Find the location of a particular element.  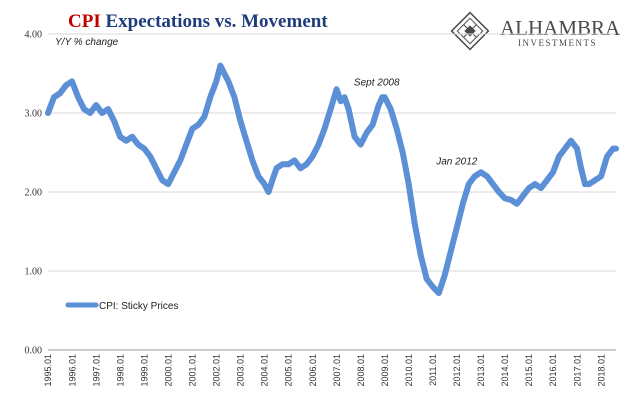

logo-name: ALHAMBRA is located at coordinates (560, 28).